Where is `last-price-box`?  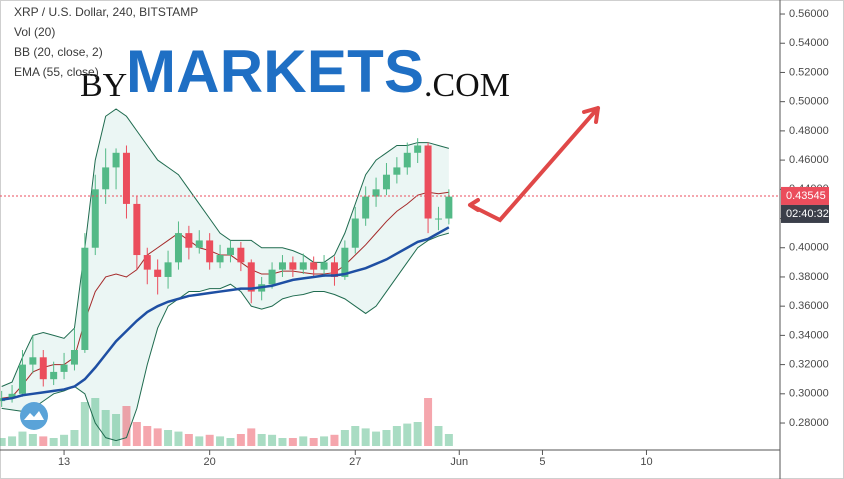 last-price-box is located at coordinates (805, 195).